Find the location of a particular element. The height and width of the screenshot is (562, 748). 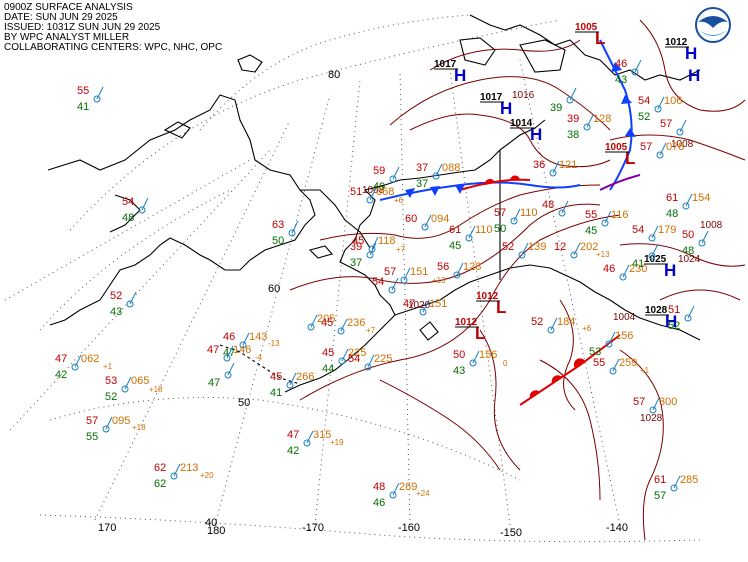

station-pressure: 118 is located at coordinates (387, 241).